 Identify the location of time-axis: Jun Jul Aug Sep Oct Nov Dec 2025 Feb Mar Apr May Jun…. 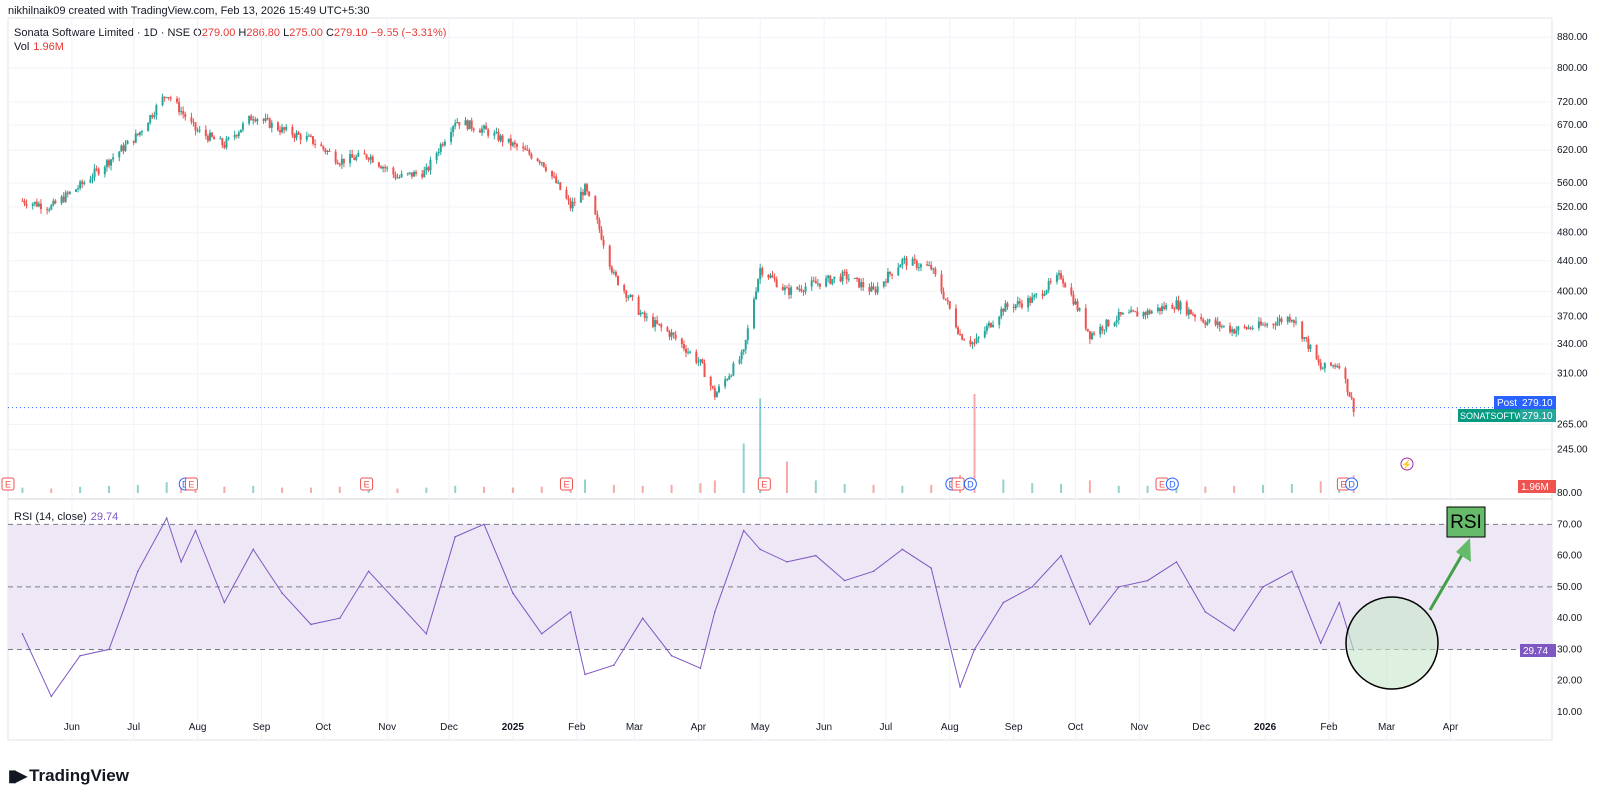
(761, 727).